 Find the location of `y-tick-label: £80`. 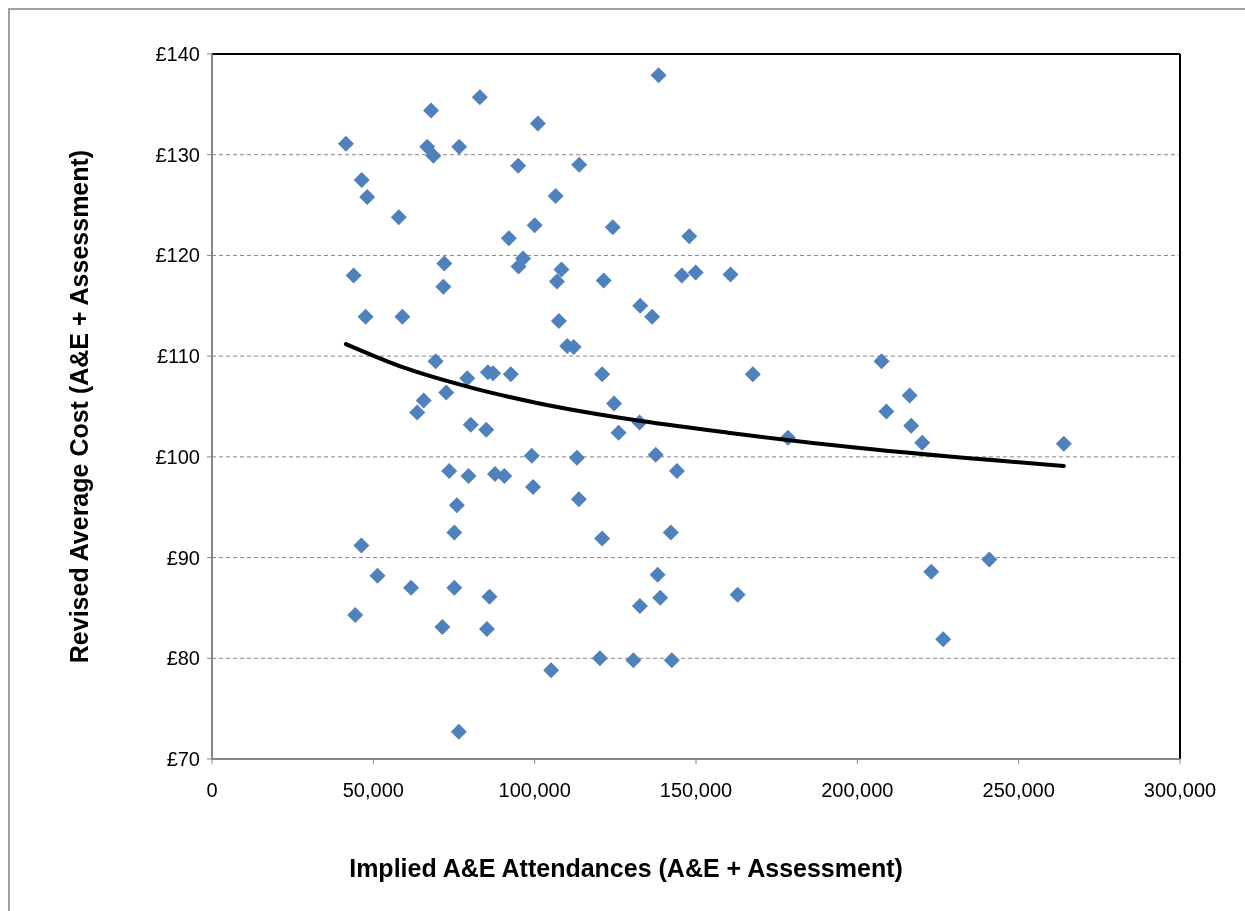

y-tick-label: £80 is located at coordinates (183, 658).